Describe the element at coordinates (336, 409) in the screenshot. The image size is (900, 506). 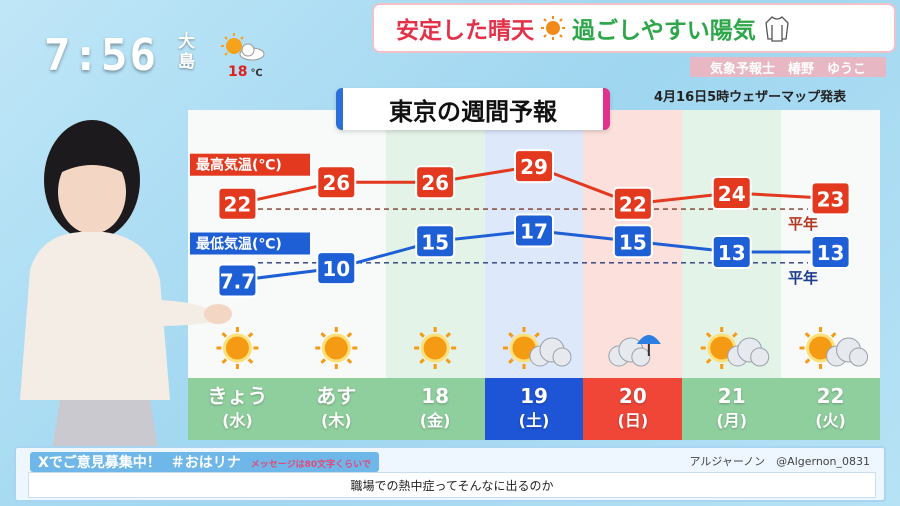
I see `day-cell: あす (木)` at that location.